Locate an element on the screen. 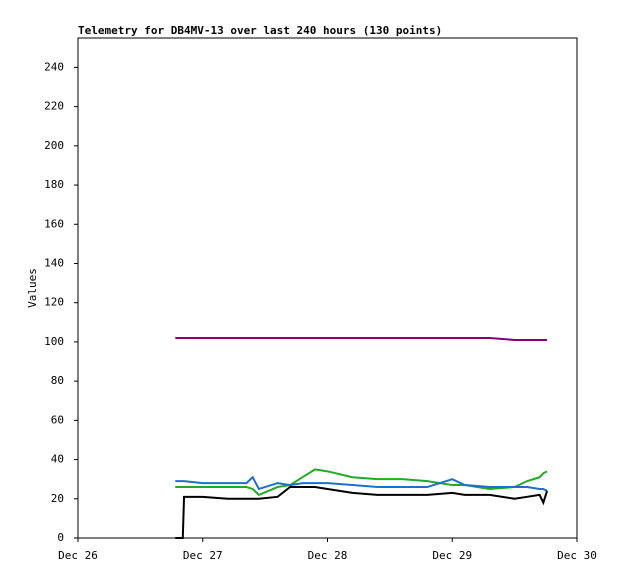 This screenshot has width=618, height=579. y-tick-label: 120 is located at coordinates (54, 302).